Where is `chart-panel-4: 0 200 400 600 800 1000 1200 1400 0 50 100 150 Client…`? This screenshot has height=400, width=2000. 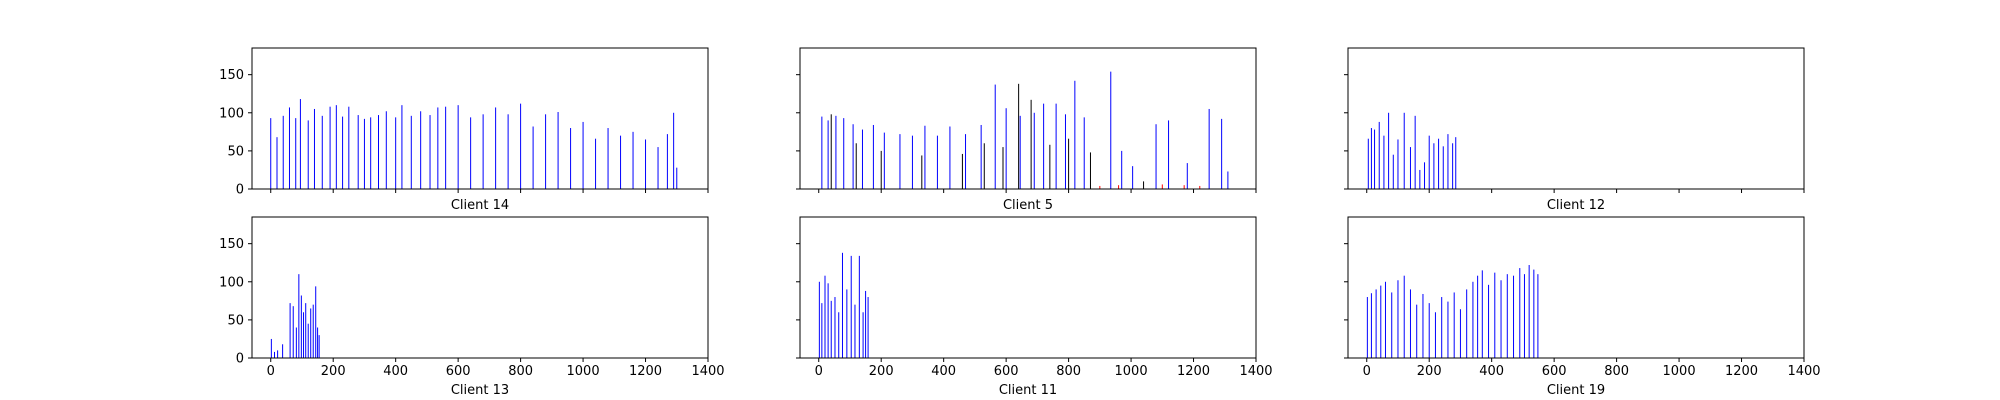
chart-panel-4: 0 200 400 600 800 1000 1200 1400 0 50 100 150 Client… is located at coordinates (472, 307).